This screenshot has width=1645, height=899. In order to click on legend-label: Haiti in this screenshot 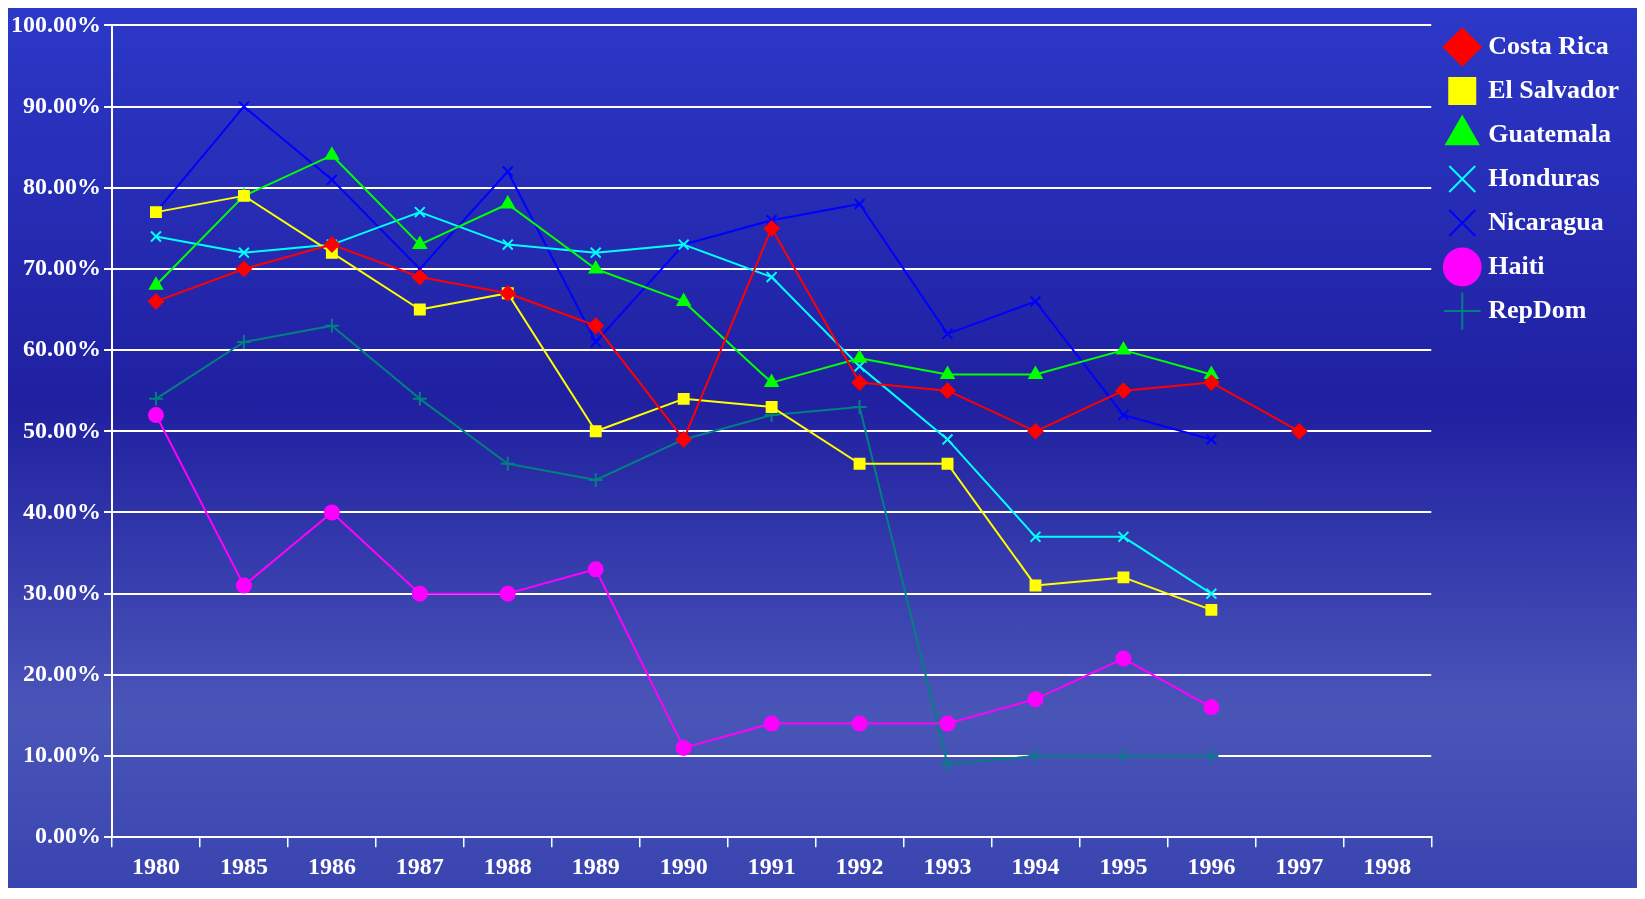, I will do `click(1516, 265)`.